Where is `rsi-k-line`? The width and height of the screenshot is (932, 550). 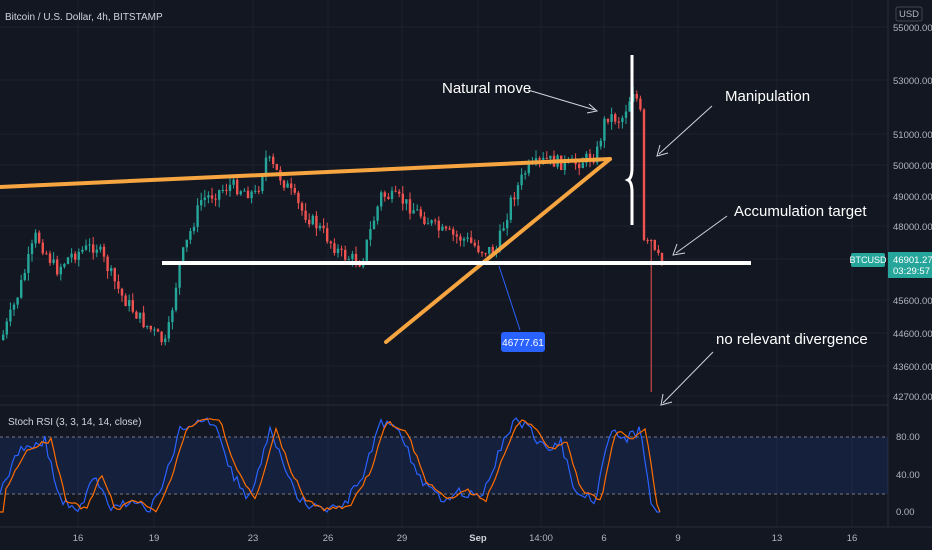
rsi-k-line is located at coordinates (330, 464).